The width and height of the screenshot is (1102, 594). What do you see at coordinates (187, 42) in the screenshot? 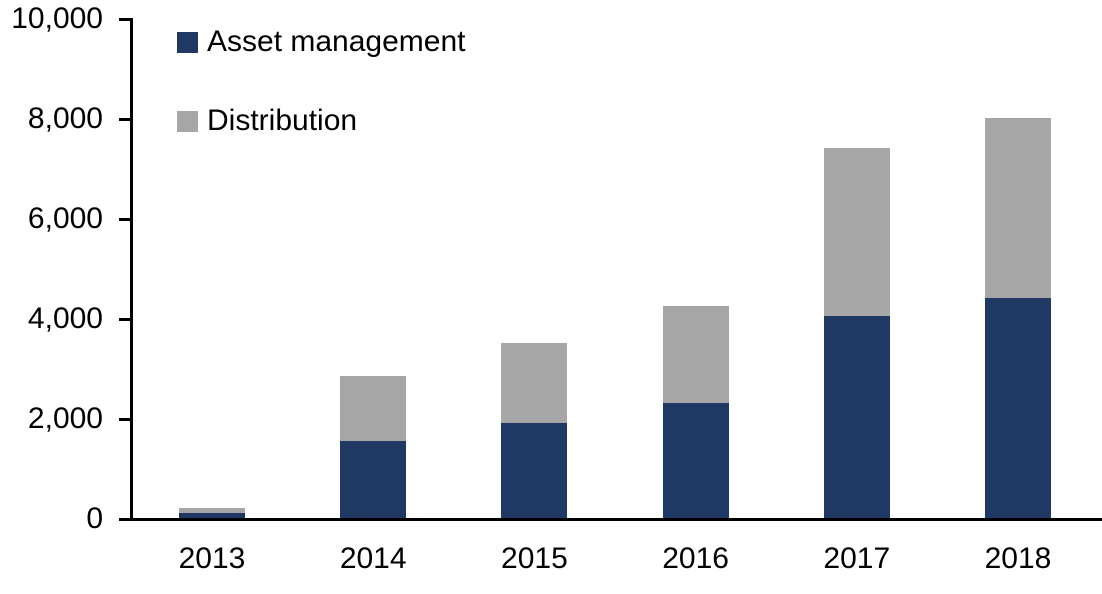
I see `legend-swatch-asset-management` at bounding box center [187, 42].